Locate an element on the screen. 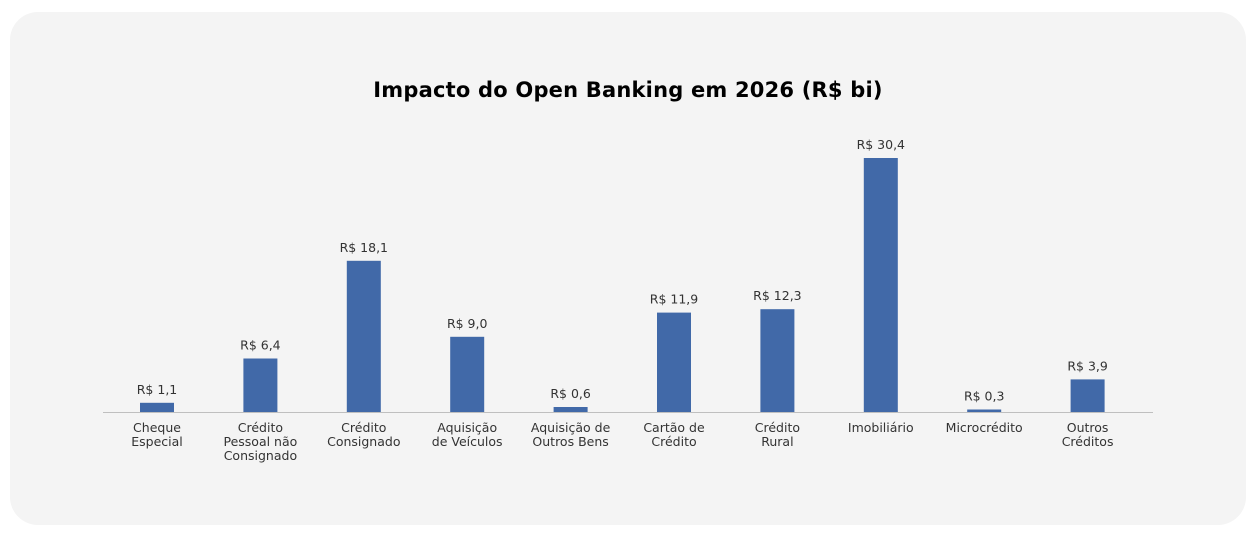 This screenshot has height=536, width=1256. category-label-3: Aquisição de Veículos is located at coordinates (467, 434).